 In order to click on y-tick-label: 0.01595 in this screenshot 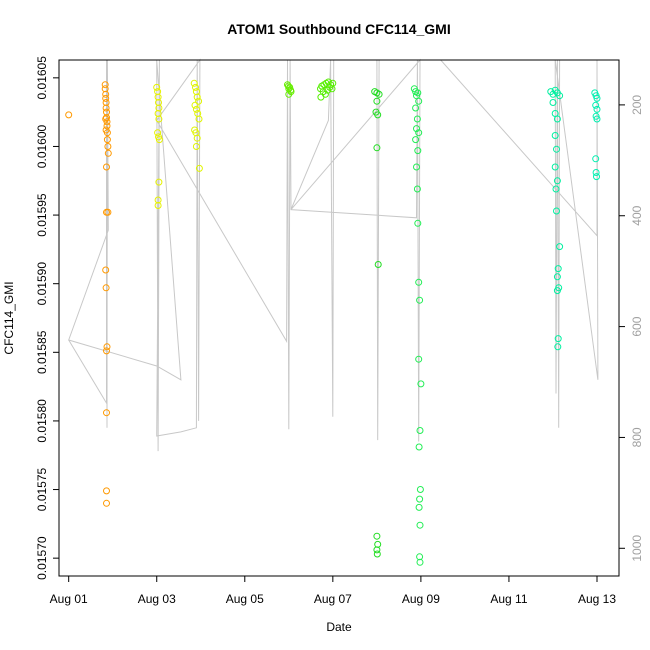, I will do `click(42, 215)`.